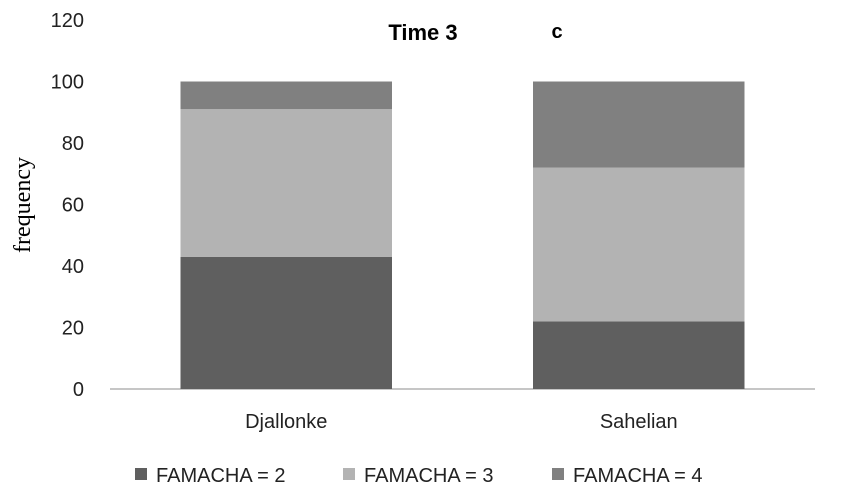  I want to click on y-tick-label: 20, so click(73, 329).